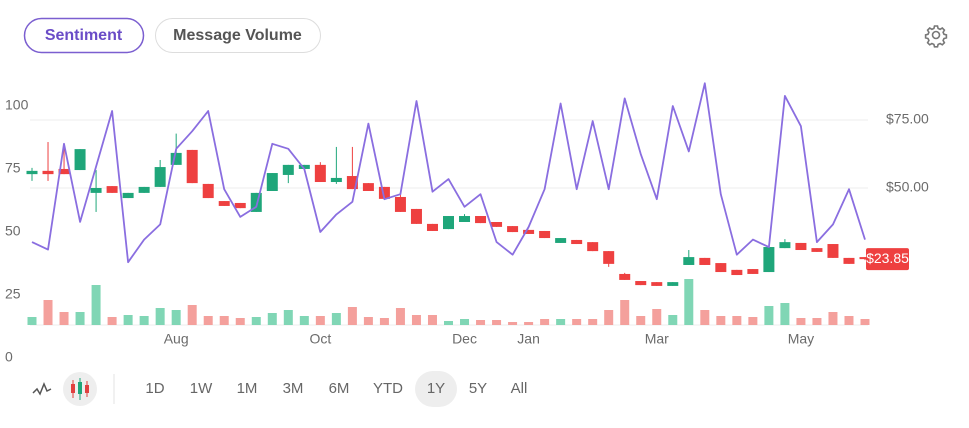 The width and height of the screenshot is (969, 428). What do you see at coordinates (80, 389) in the screenshot?
I see `candle-icon` at bounding box center [80, 389].